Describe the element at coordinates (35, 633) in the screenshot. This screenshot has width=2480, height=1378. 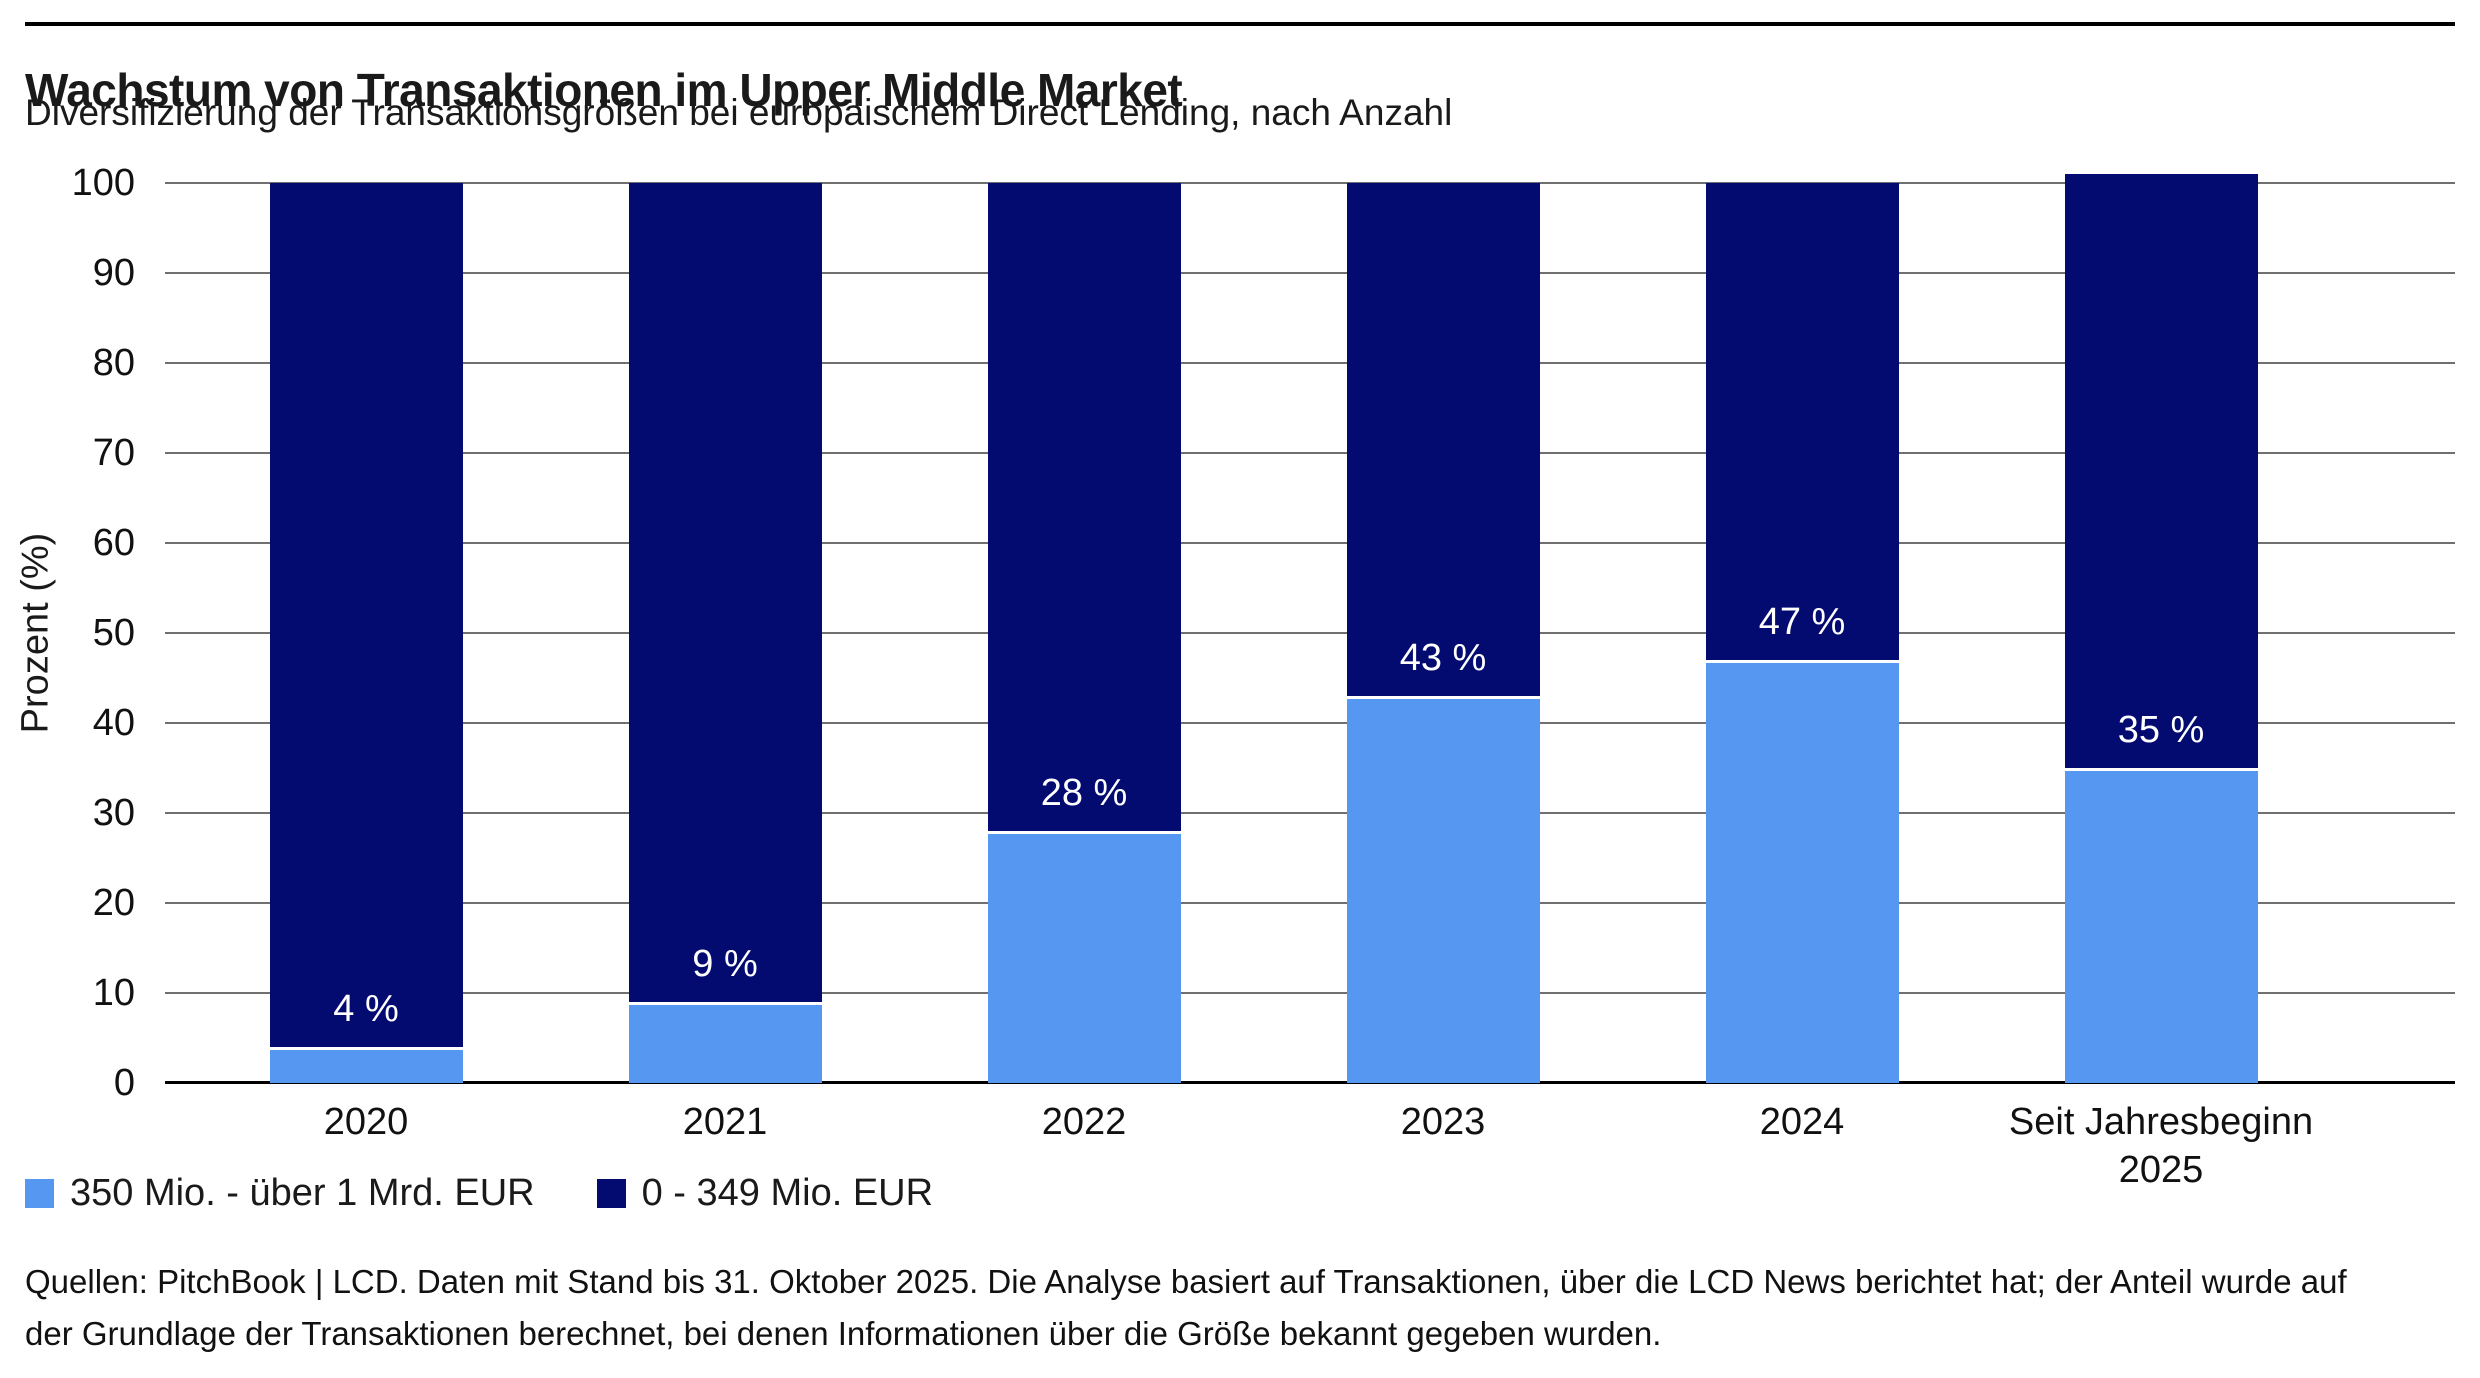
I see `y-axis-title: Prozent (%)` at that location.